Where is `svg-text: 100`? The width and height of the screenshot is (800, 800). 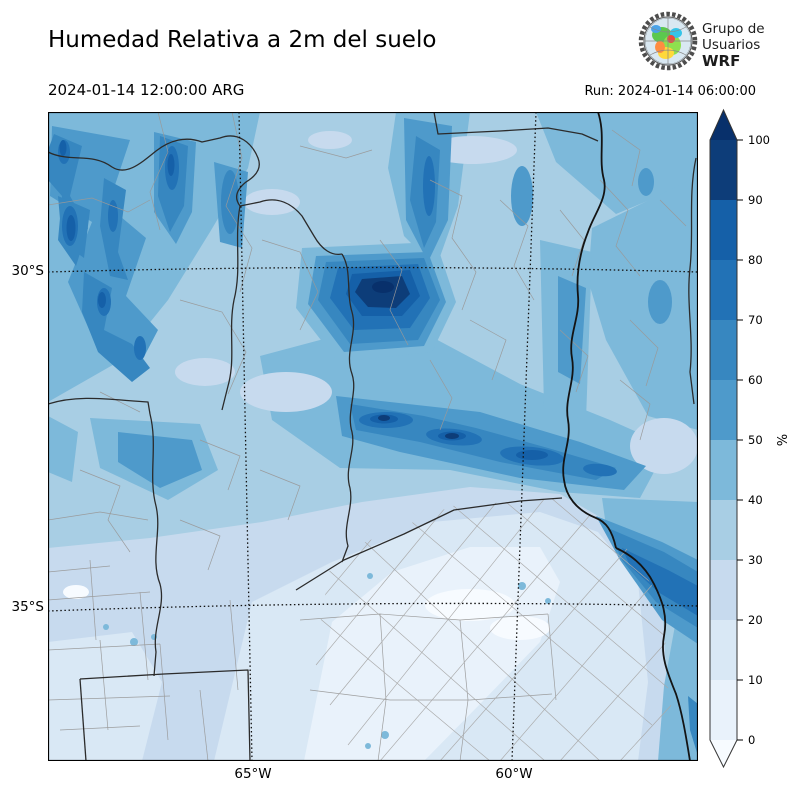 svg-text: 100 is located at coordinates (759, 140).